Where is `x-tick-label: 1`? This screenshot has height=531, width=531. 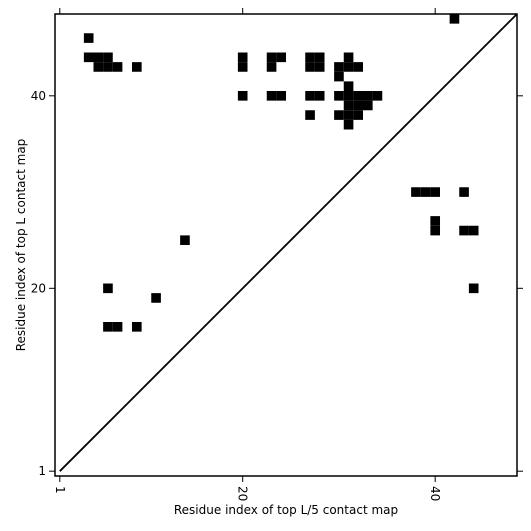 x-tick-label: 1 is located at coordinates (60, 490).